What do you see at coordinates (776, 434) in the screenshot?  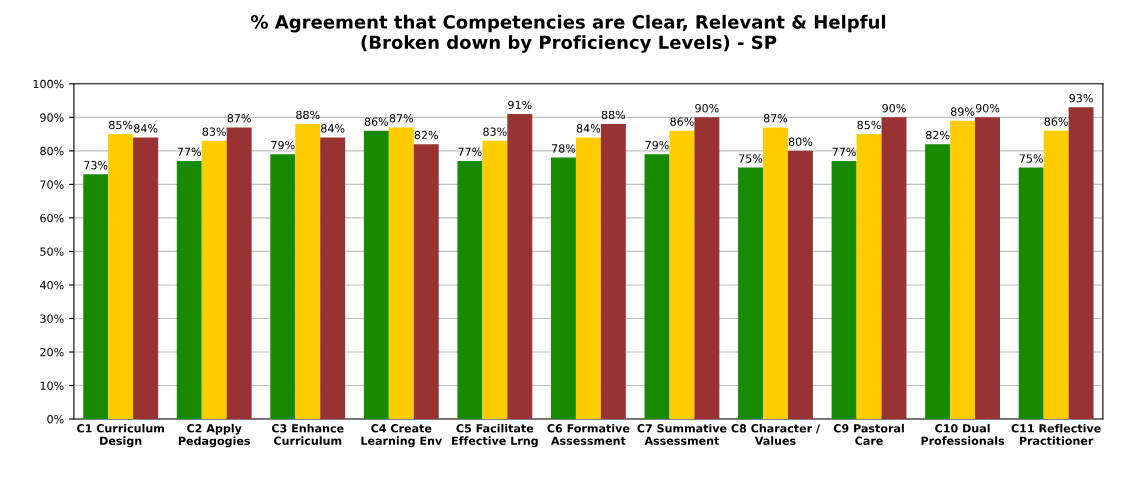 I see `x-tick-label: C8 Character / Values` at bounding box center [776, 434].